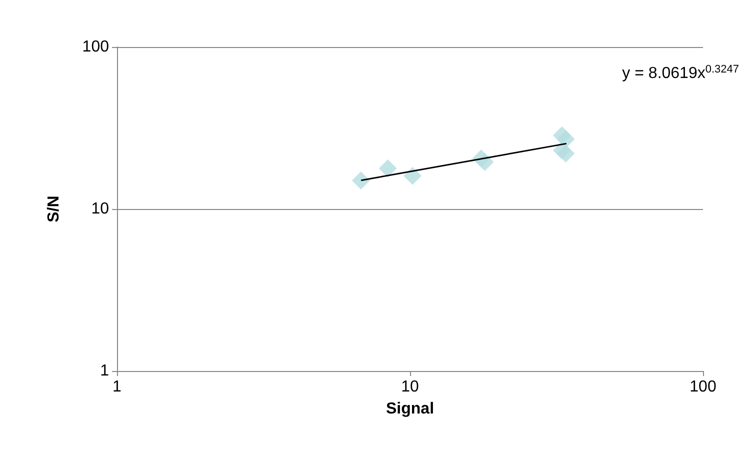  What do you see at coordinates (703, 387) in the screenshot?
I see `x-tick-label: 100` at bounding box center [703, 387].